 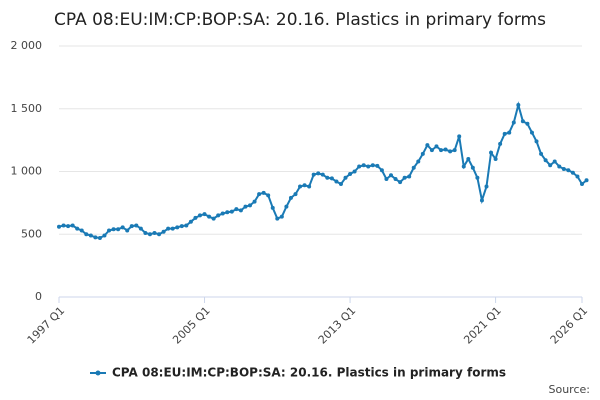 I want to click on x-tick-label: 1997 Q1, so click(x=46, y=325).